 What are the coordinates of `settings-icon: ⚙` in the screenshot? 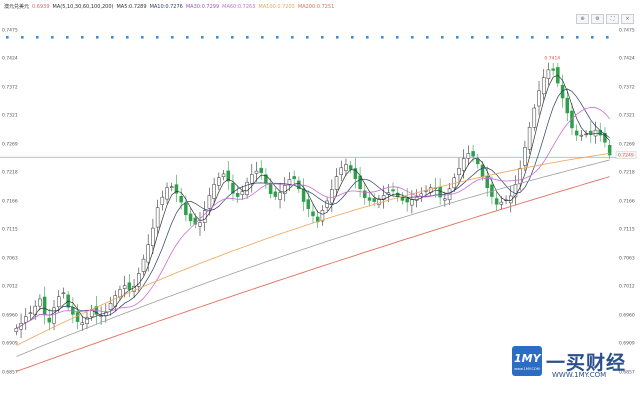 It's located at (597, 19).